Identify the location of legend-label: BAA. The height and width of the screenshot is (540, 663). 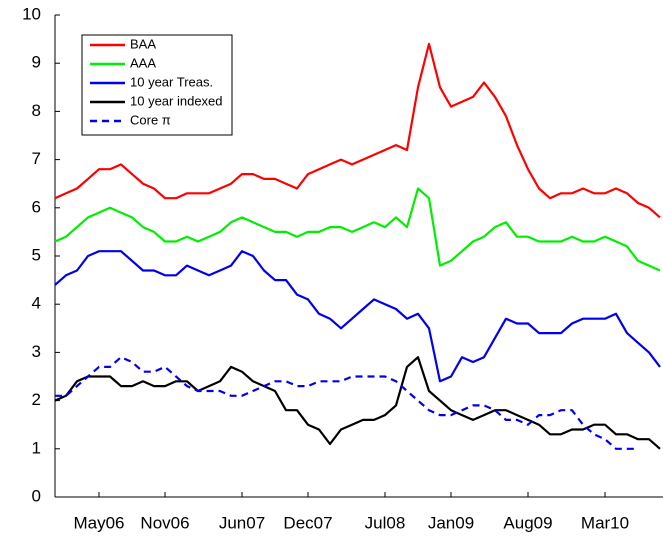
(143, 43).